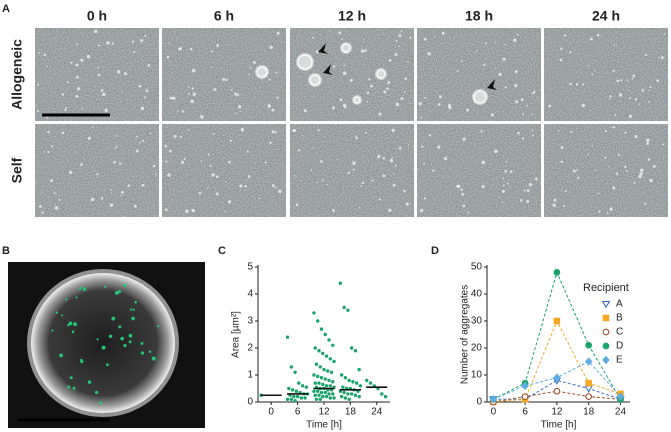 The width and height of the screenshot is (671, 432). I want to click on aggregate-blob, so click(381, 74).